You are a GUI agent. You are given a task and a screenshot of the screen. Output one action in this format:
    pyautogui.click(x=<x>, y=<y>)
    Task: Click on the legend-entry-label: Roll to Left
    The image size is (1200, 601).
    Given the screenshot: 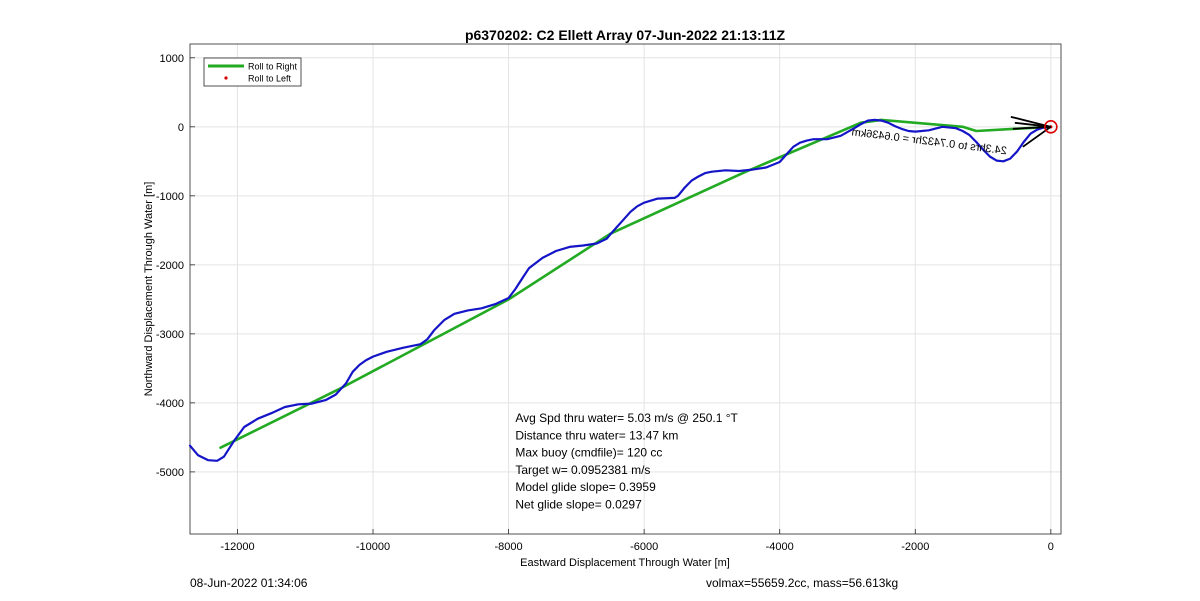 What is the action you would take?
    pyautogui.click(x=270, y=79)
    